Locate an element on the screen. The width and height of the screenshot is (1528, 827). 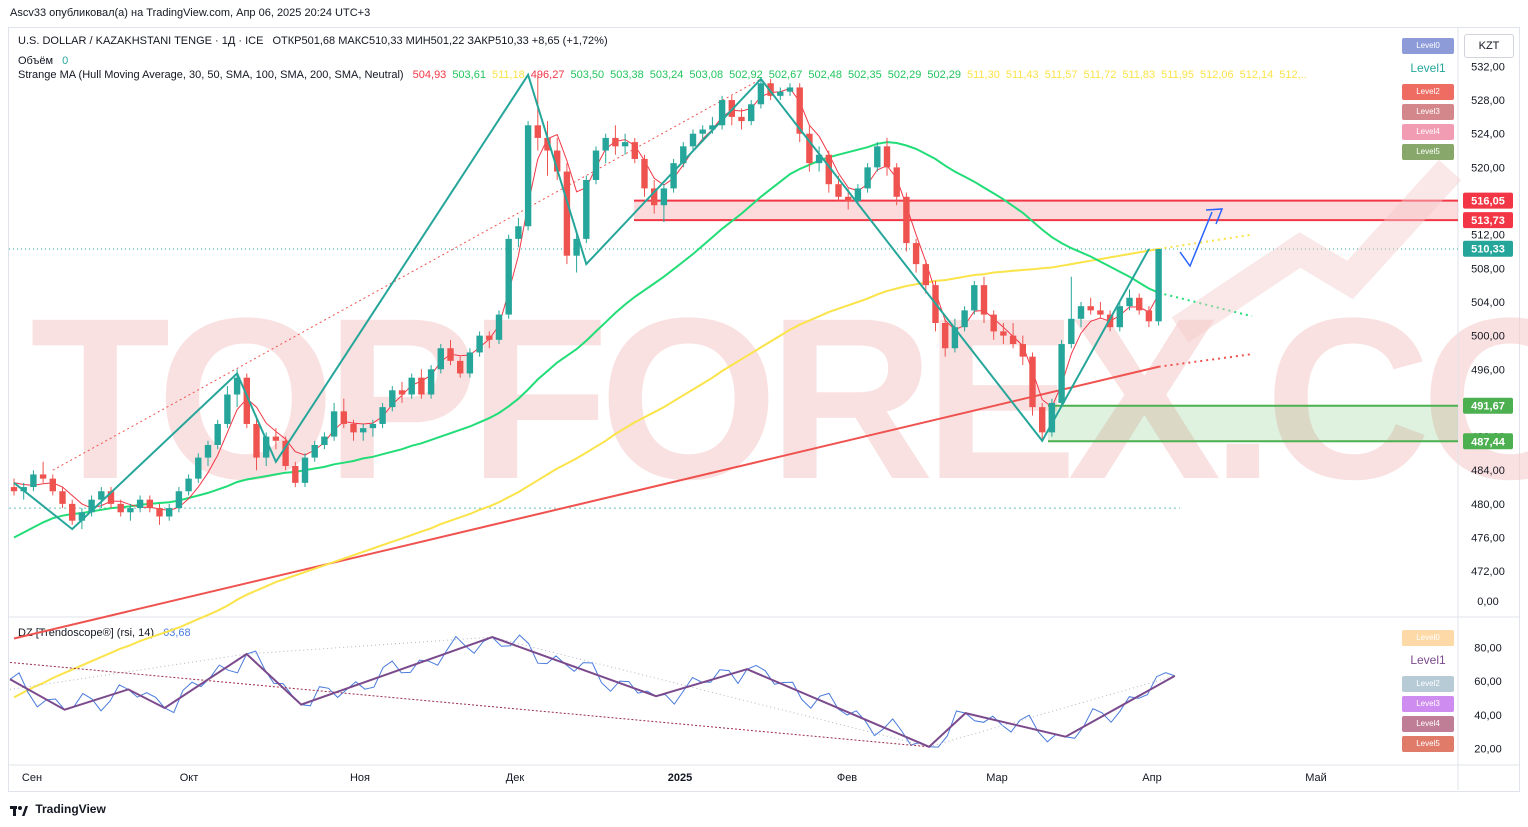
legend-volume: Объём 0 is located at coordinates (46, 61).